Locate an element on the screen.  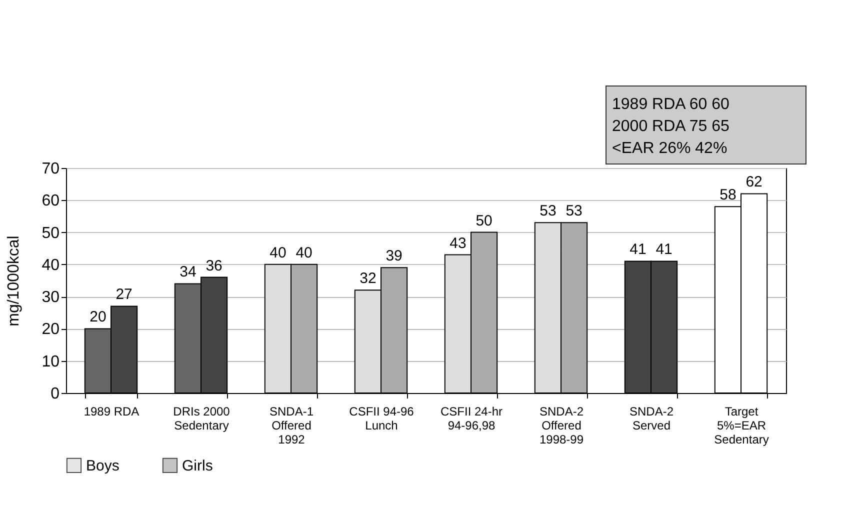
data-label: 43 is located at coordinates (458, 243).